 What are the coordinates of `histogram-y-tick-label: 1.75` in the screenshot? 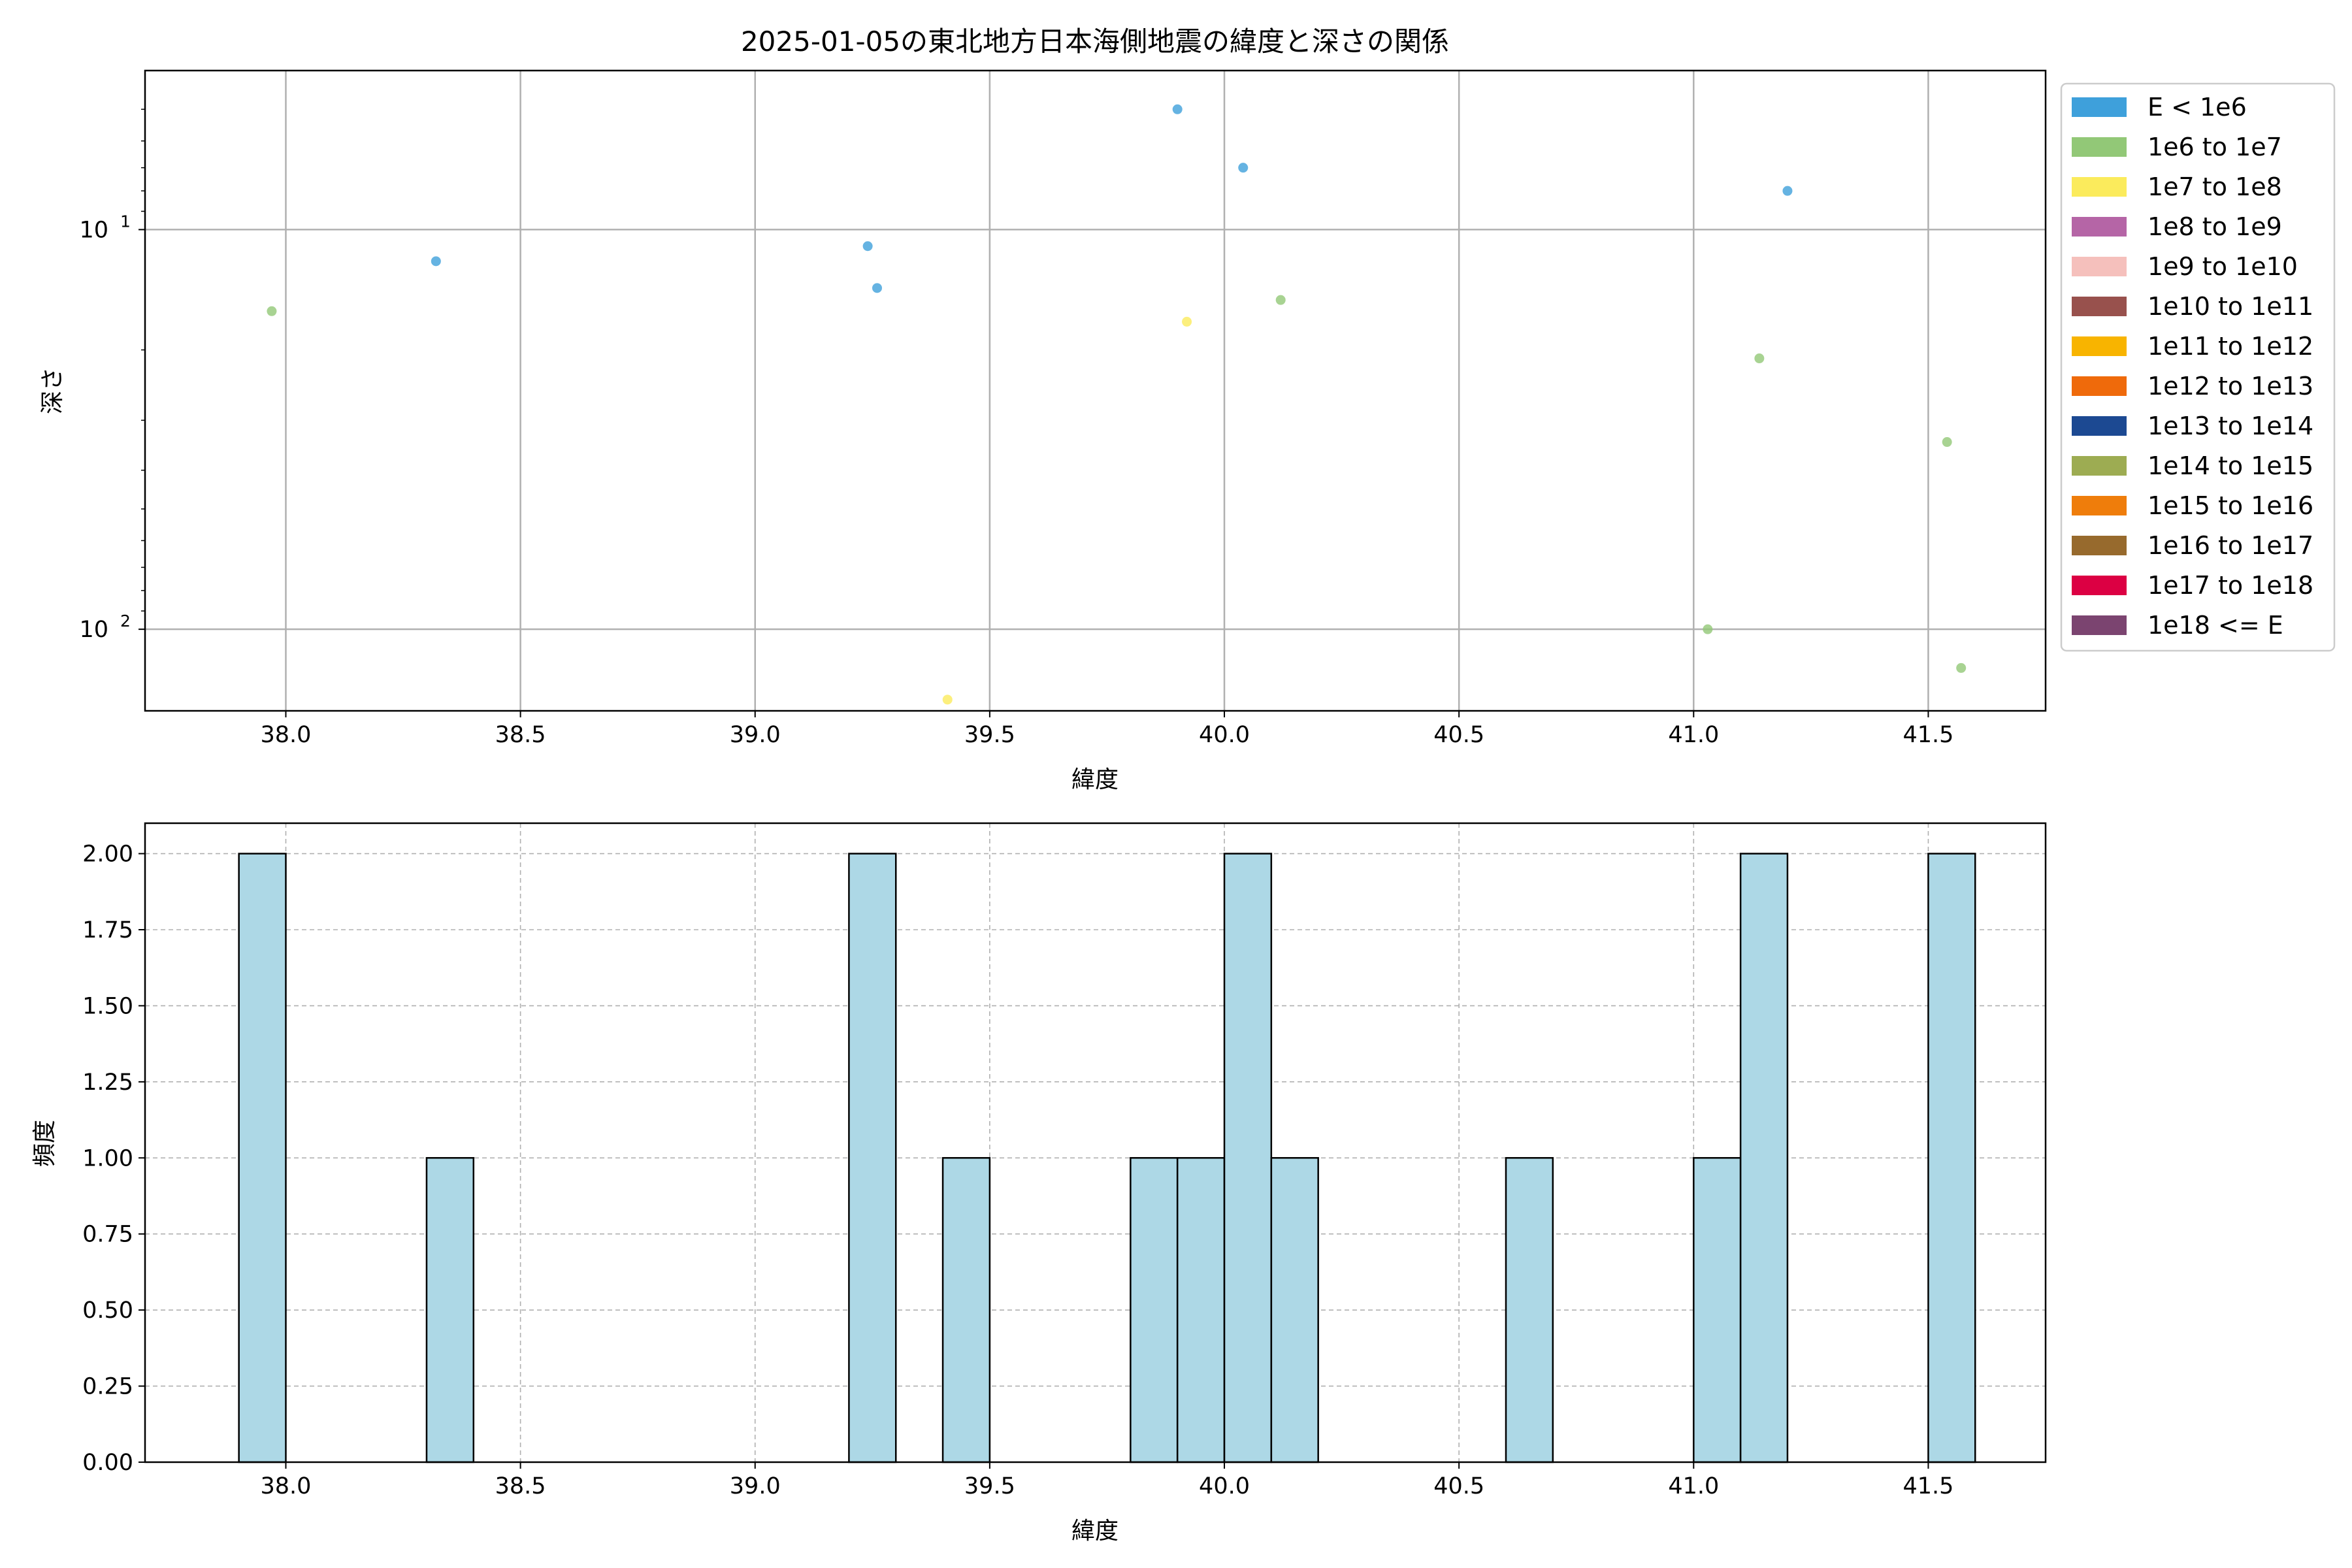 It's located at (107, 930).